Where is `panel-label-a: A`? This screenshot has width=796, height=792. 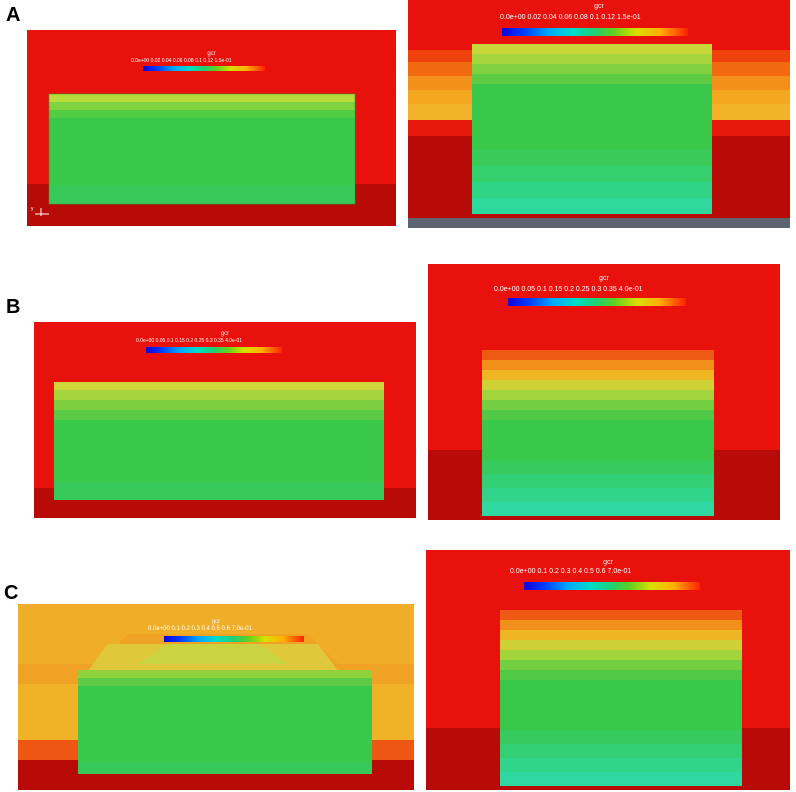 panel-label-a: A is located at coordinates (13, 15).